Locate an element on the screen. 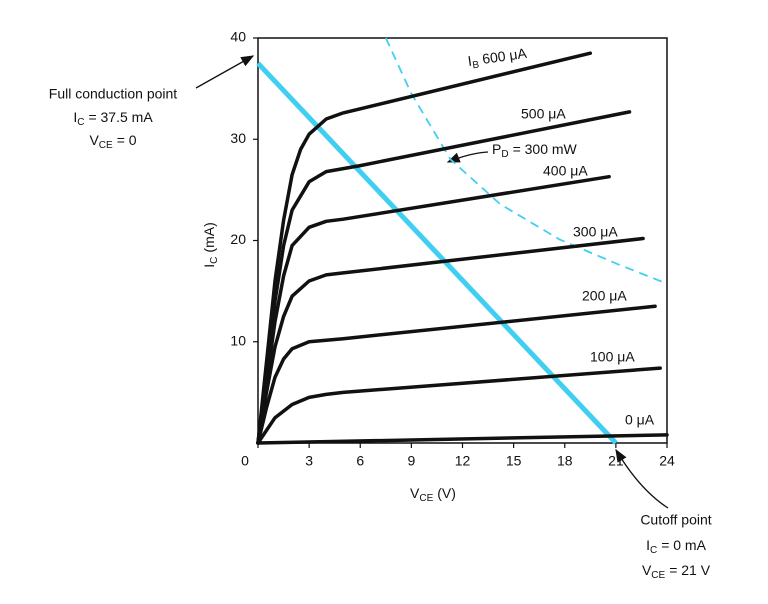 The width and height of the screenshot is (768, 604). annotation-line-part: = 21 V is located at coordinates (690, 570).